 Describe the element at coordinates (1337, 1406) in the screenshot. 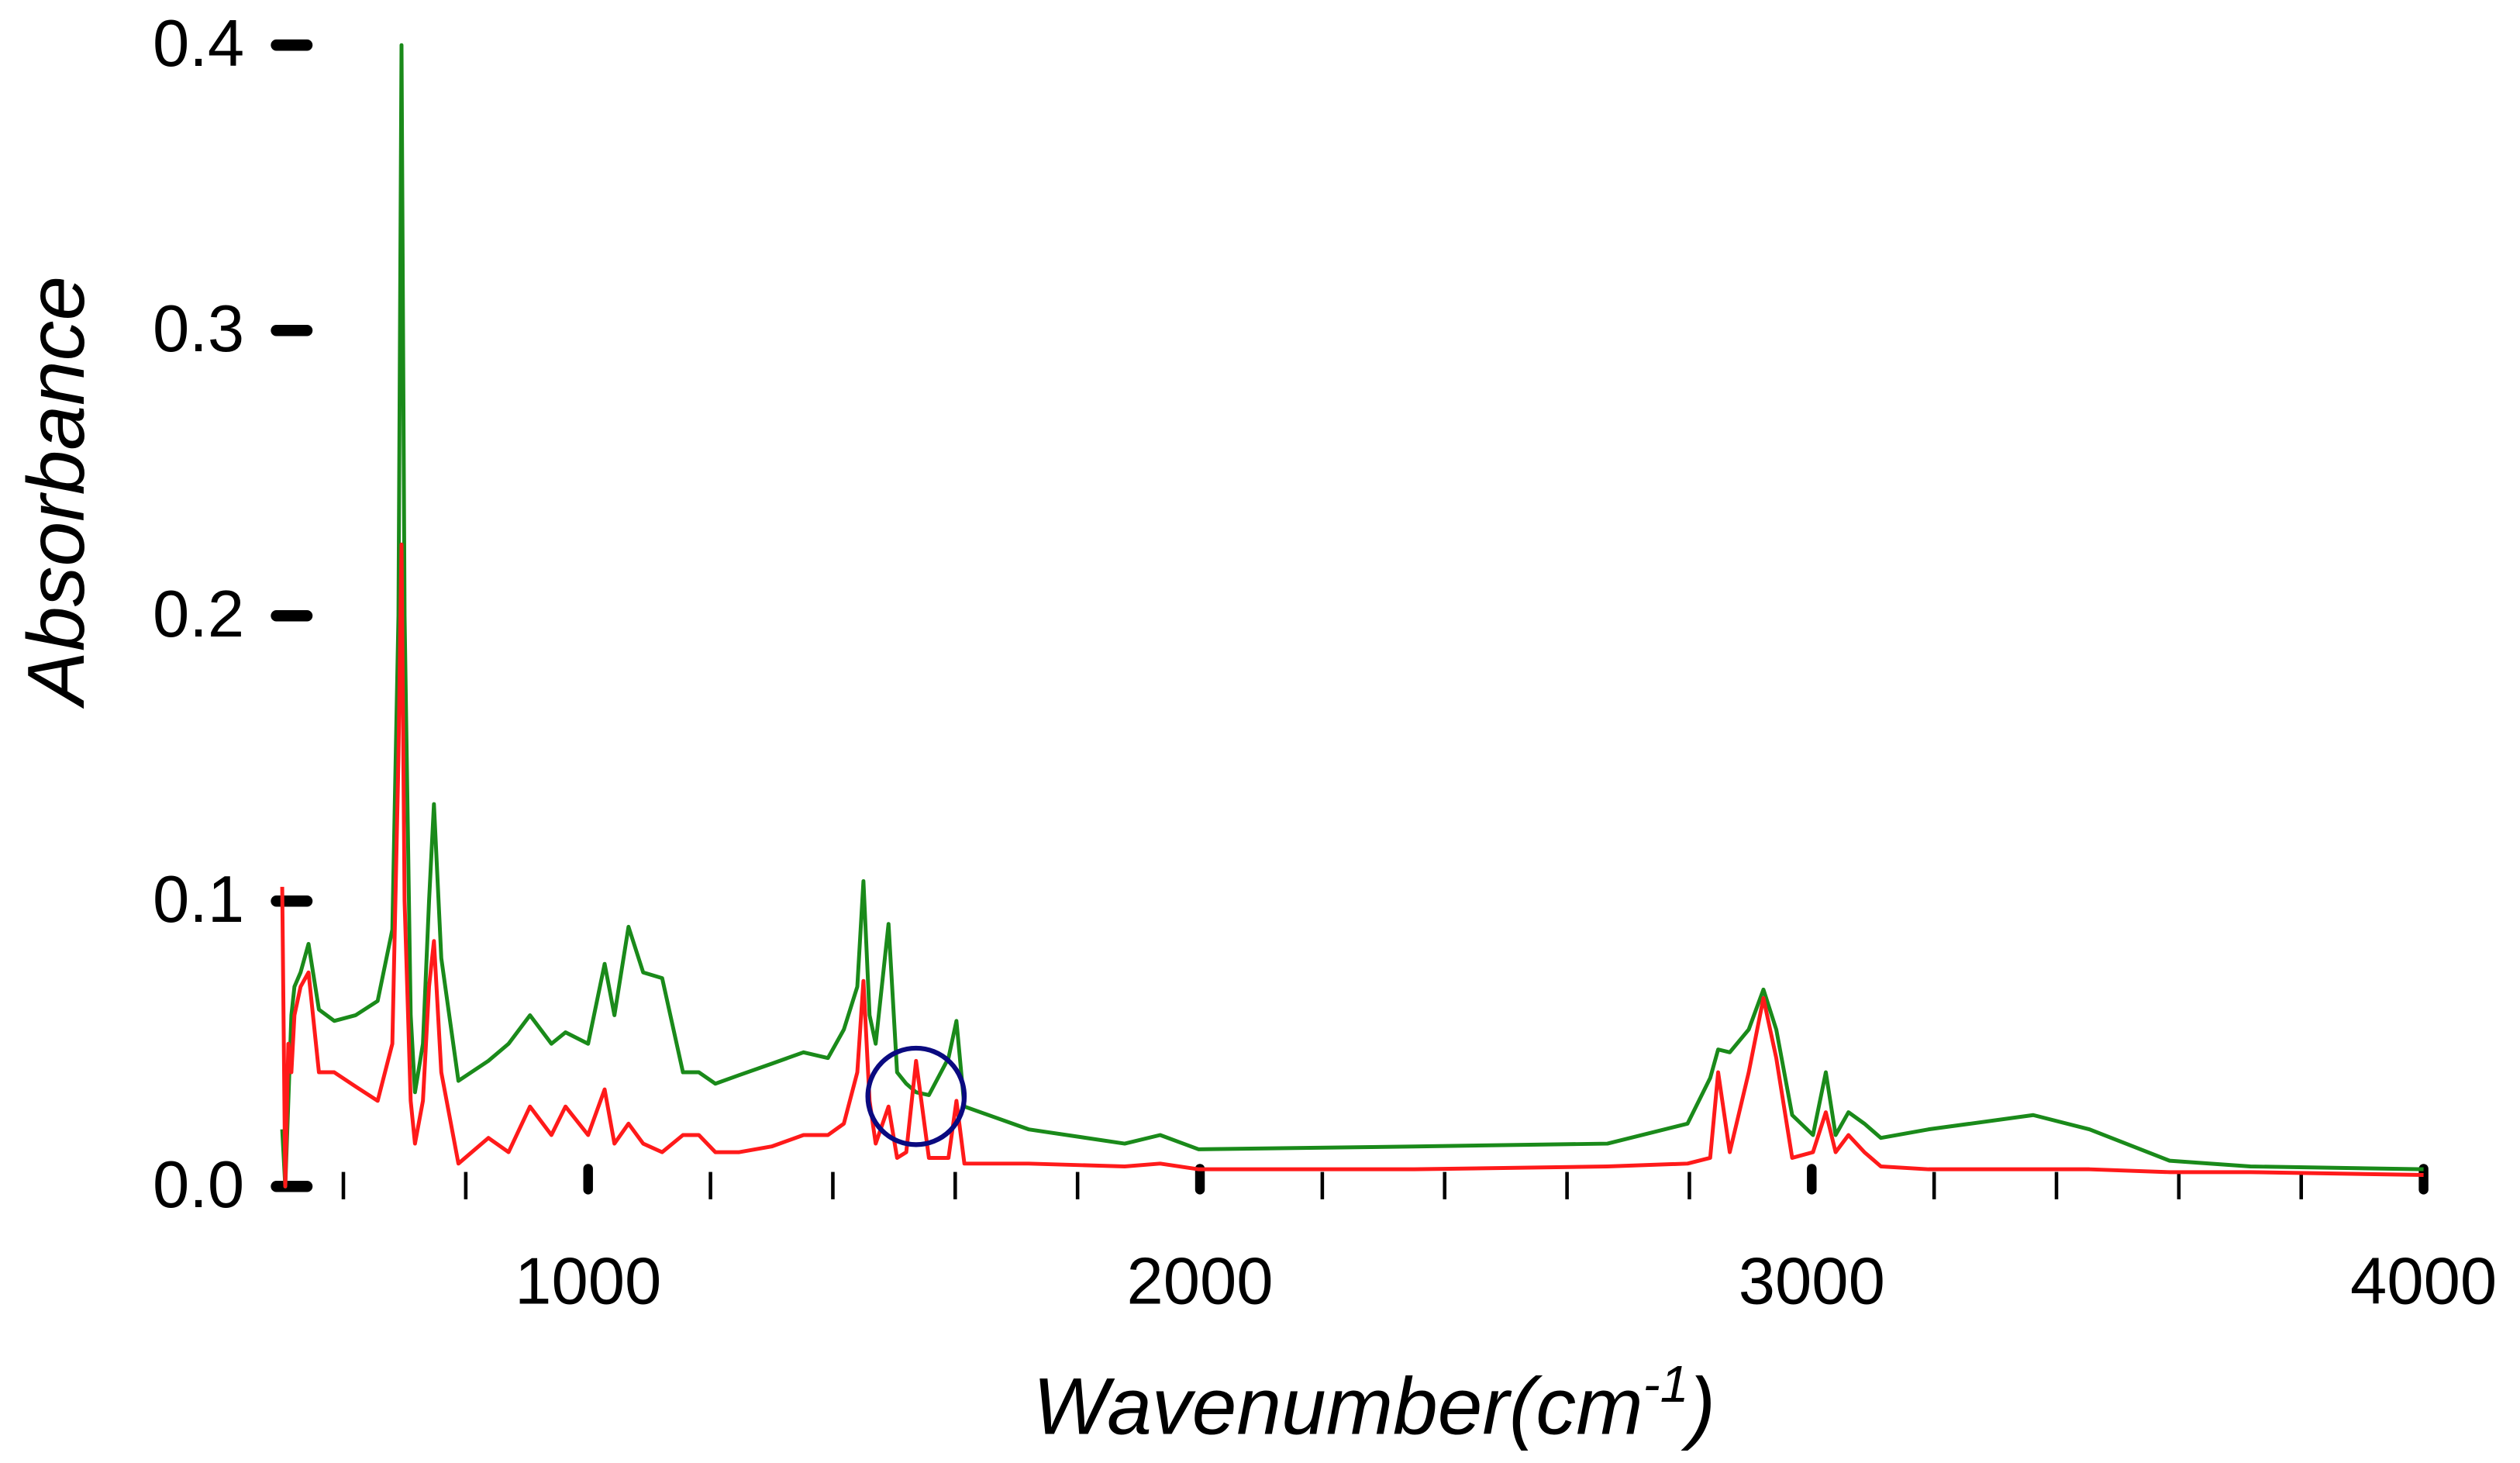

I see `x-axis-title-text: Wavenumber(cm` at that location.